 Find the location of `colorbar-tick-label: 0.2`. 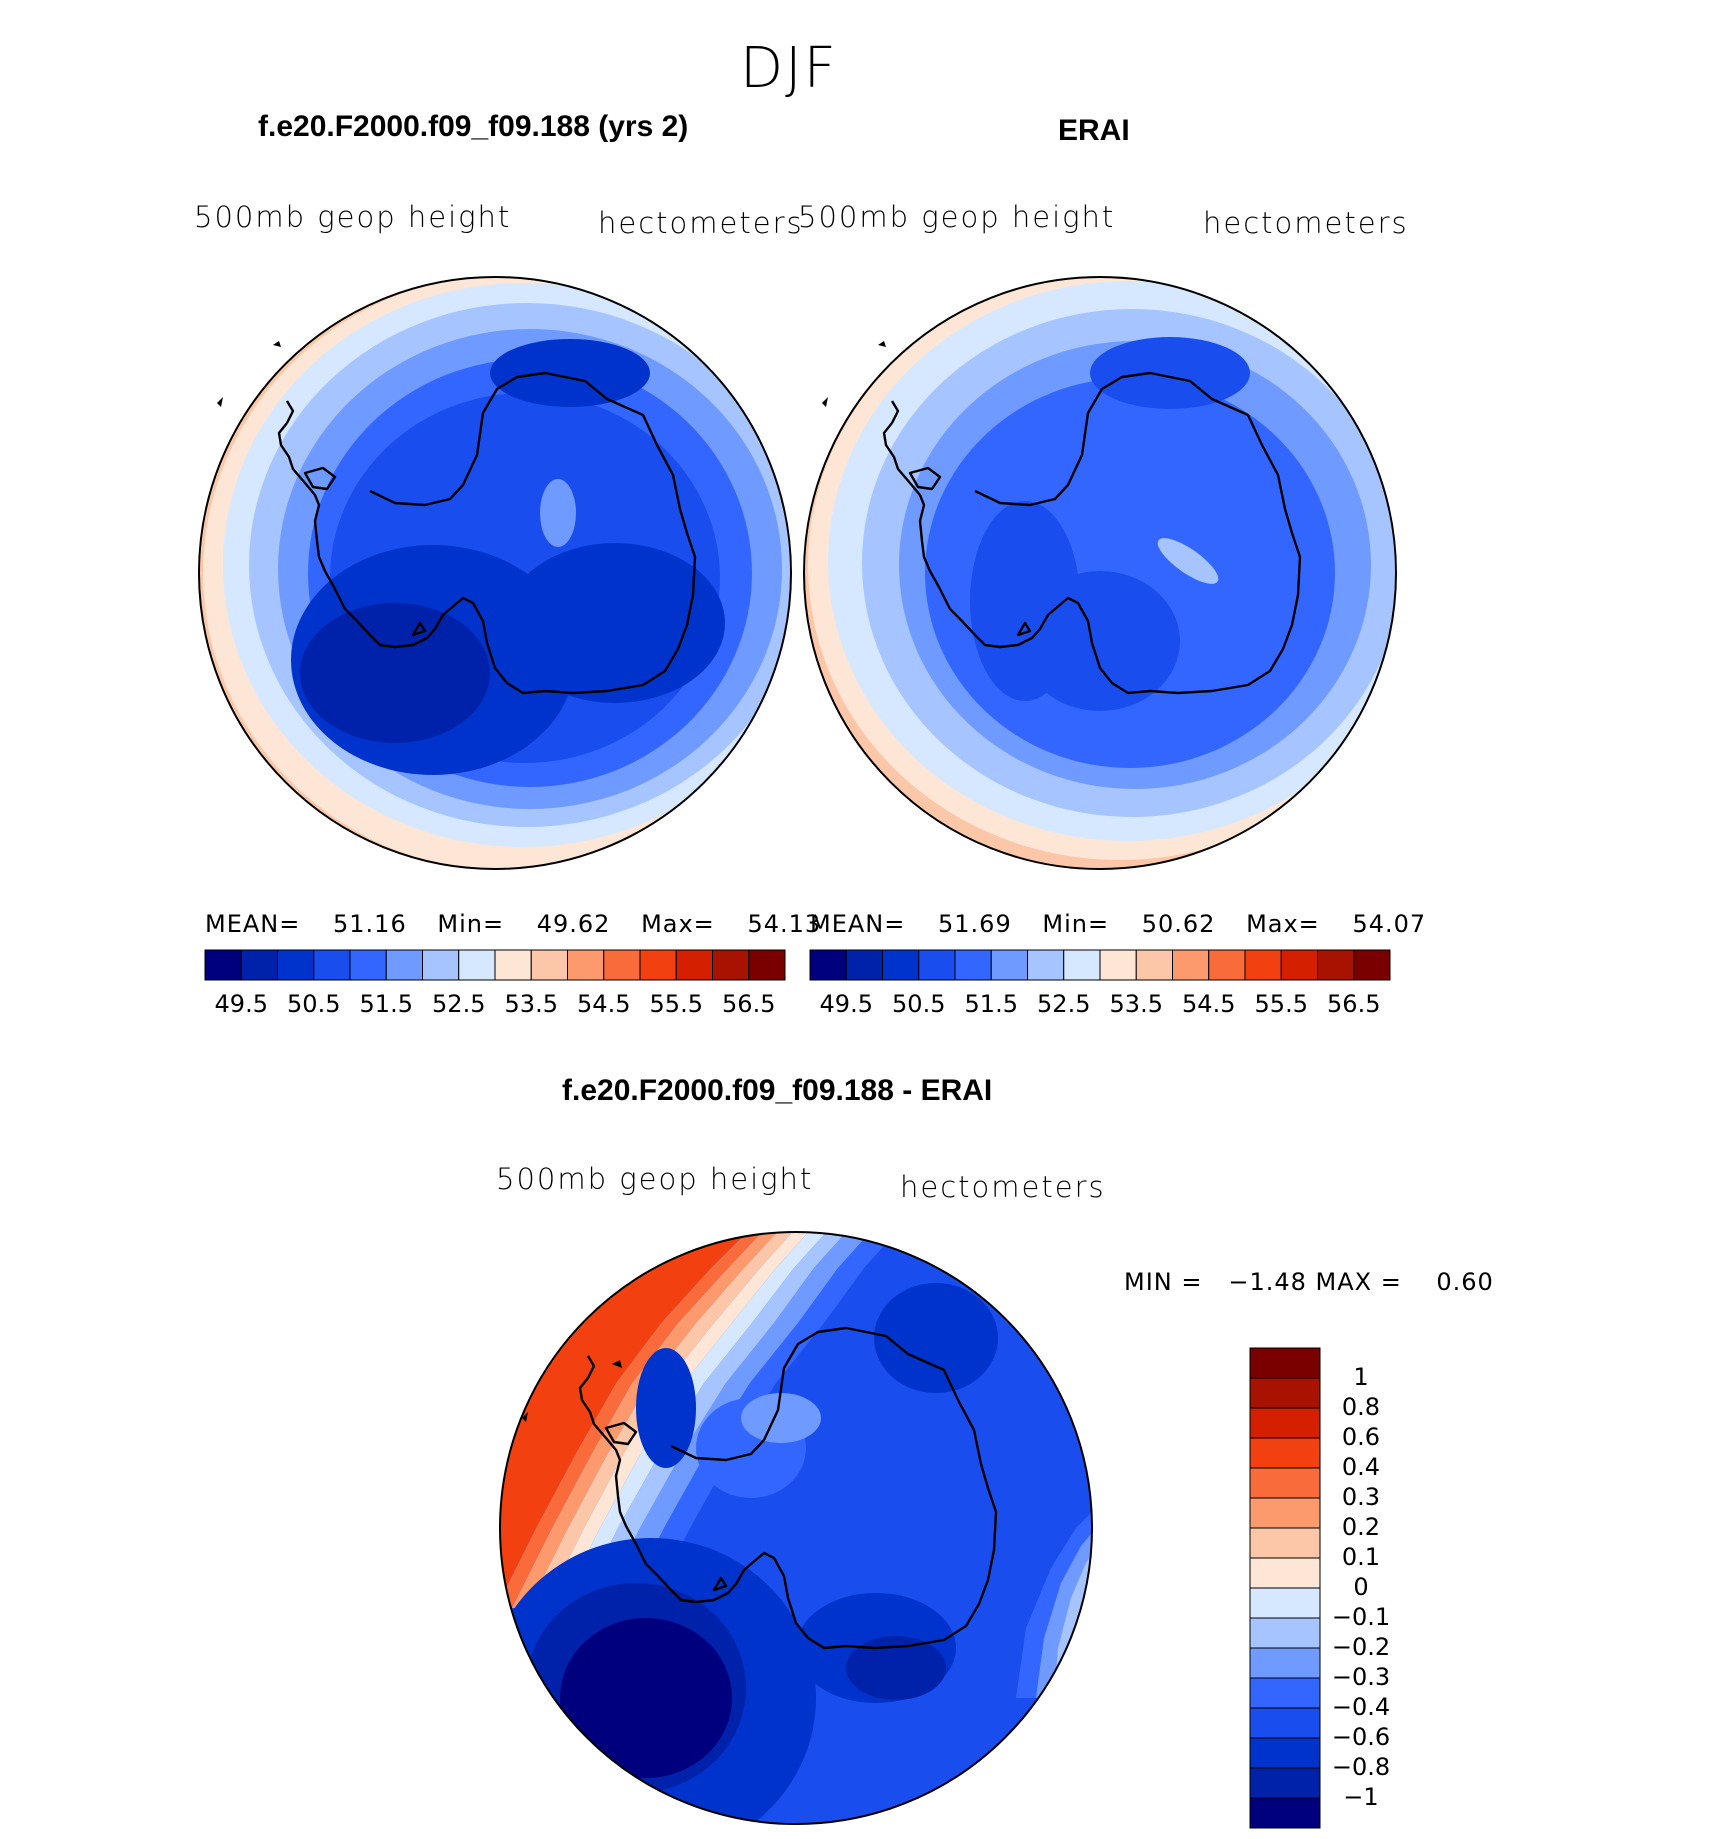

colorbar-tick-label: 0.2 is located at coordinates (1361, 1527).